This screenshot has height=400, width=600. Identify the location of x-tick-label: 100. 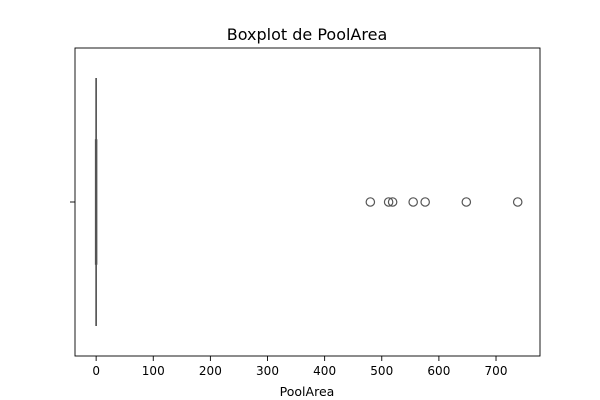
(153, 371).